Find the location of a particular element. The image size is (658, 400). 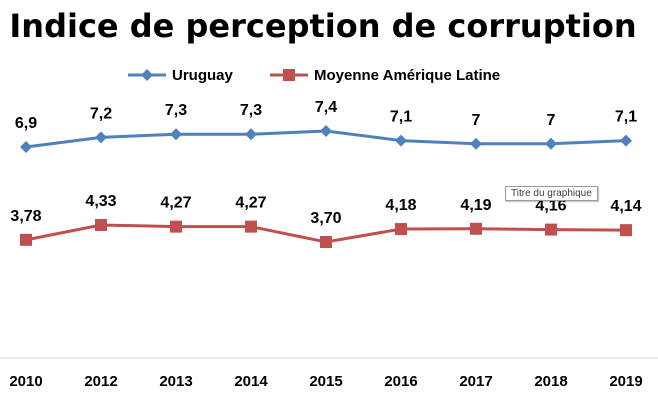

x-tick-label: 2016 is located at coordinates (400, 381).